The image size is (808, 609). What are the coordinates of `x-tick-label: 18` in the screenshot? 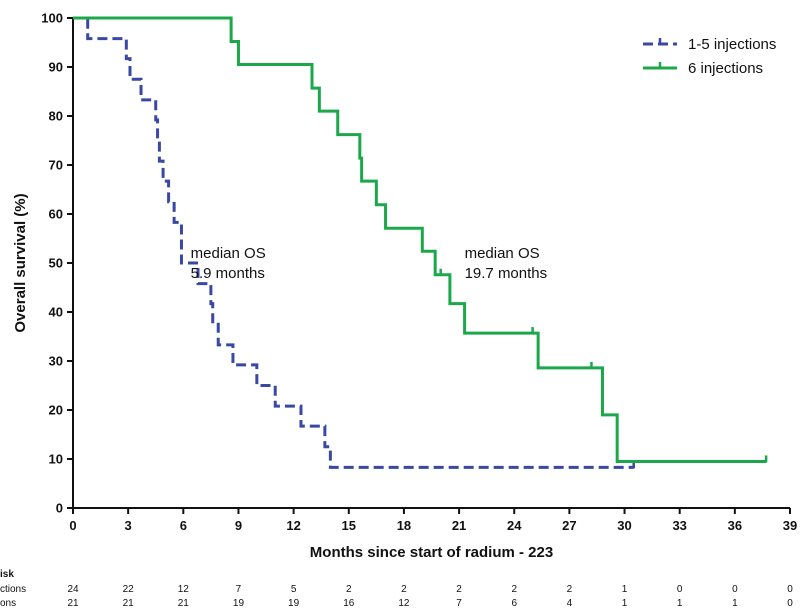 It's located at (404, 525).